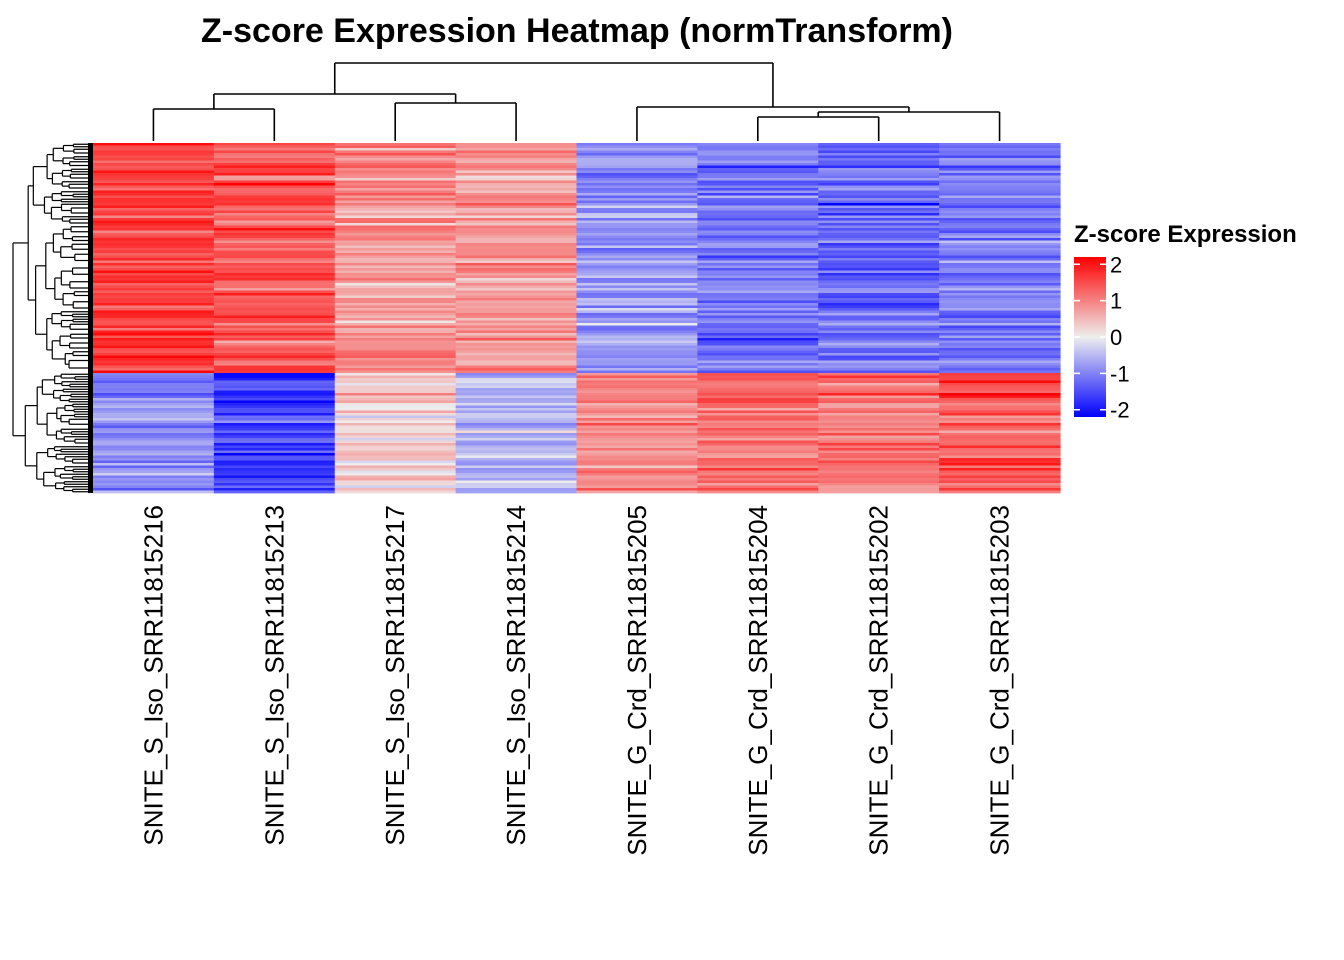 This screenshot has width=1344, height=960. Describe the element at coordinates (1116, 337) in the screenshot. I see `legend-tick-label: 0` at that location.